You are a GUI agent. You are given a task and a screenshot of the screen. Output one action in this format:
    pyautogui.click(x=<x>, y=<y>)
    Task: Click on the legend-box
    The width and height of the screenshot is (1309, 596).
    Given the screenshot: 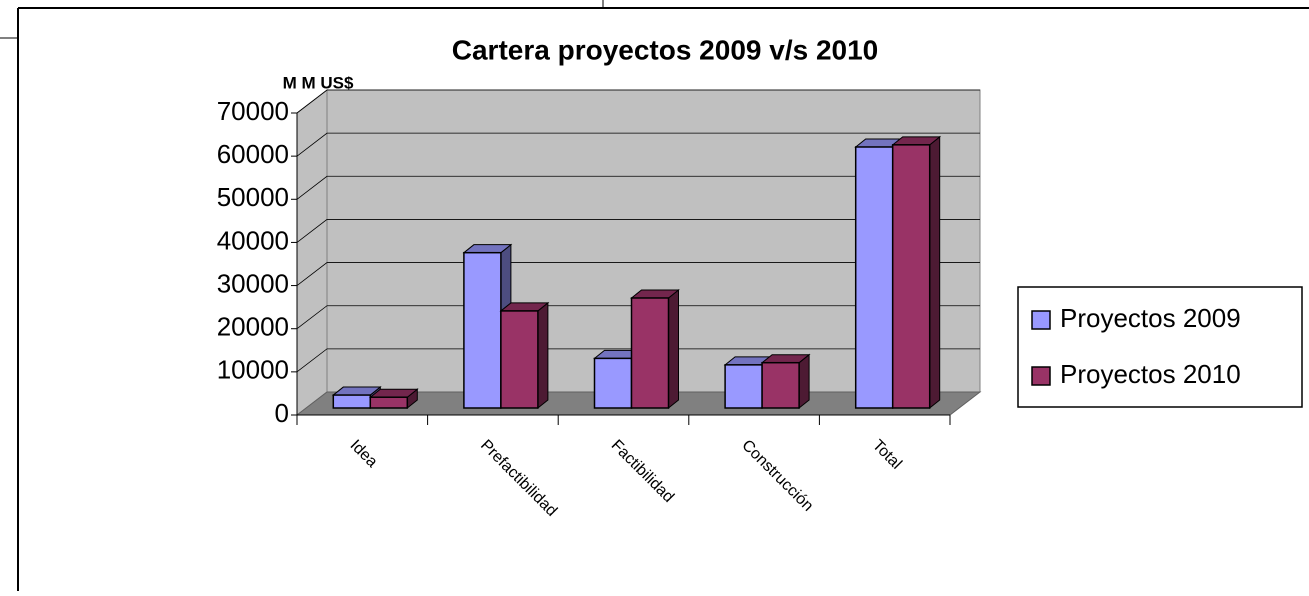 What is the action you would take?
    pyautogui.click(x=1160, y=347)
    